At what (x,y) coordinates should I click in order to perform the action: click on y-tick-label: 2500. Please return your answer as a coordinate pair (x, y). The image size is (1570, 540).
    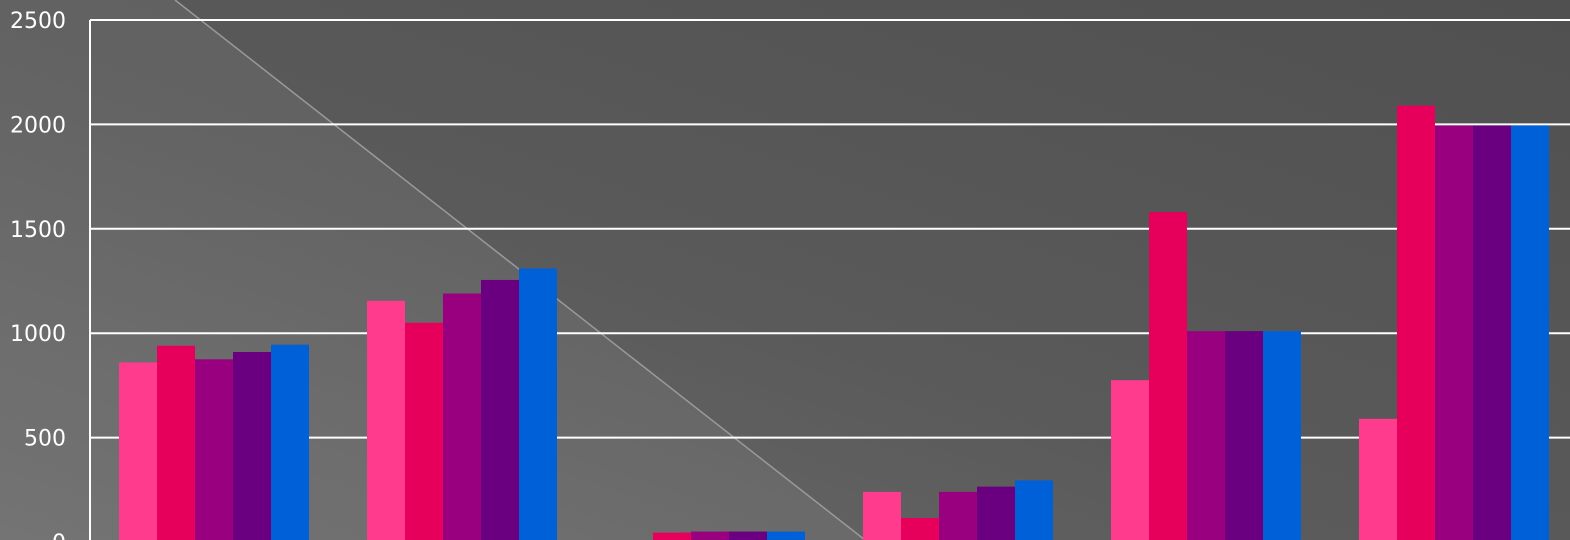
    Looking at the image, I should click on (38, 21).